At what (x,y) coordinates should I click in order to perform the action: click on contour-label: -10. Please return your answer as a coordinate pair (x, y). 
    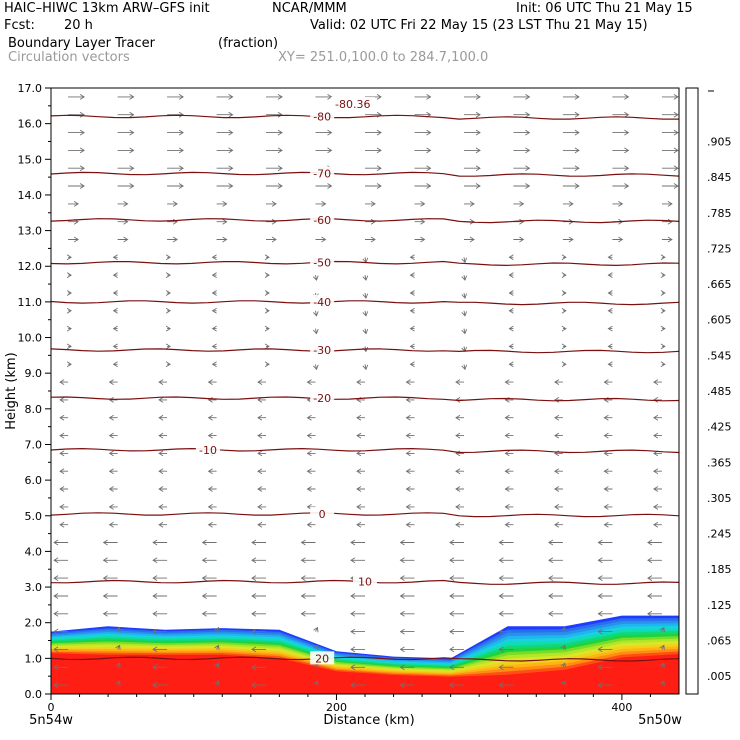
    Looking at the image, I should click on (208, 450).